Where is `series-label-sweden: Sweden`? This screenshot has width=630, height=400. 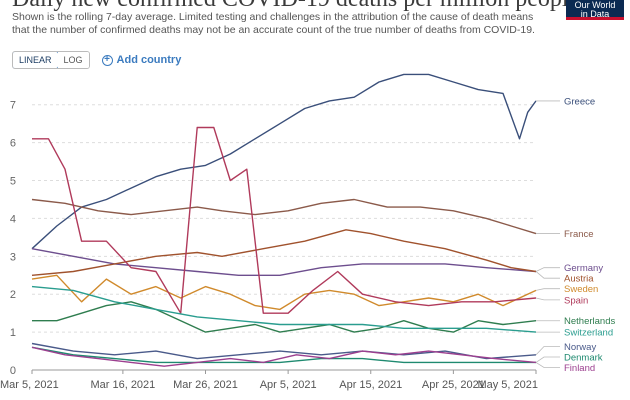
series-label-sweden: Sweden is located at coordinates (581, 289).